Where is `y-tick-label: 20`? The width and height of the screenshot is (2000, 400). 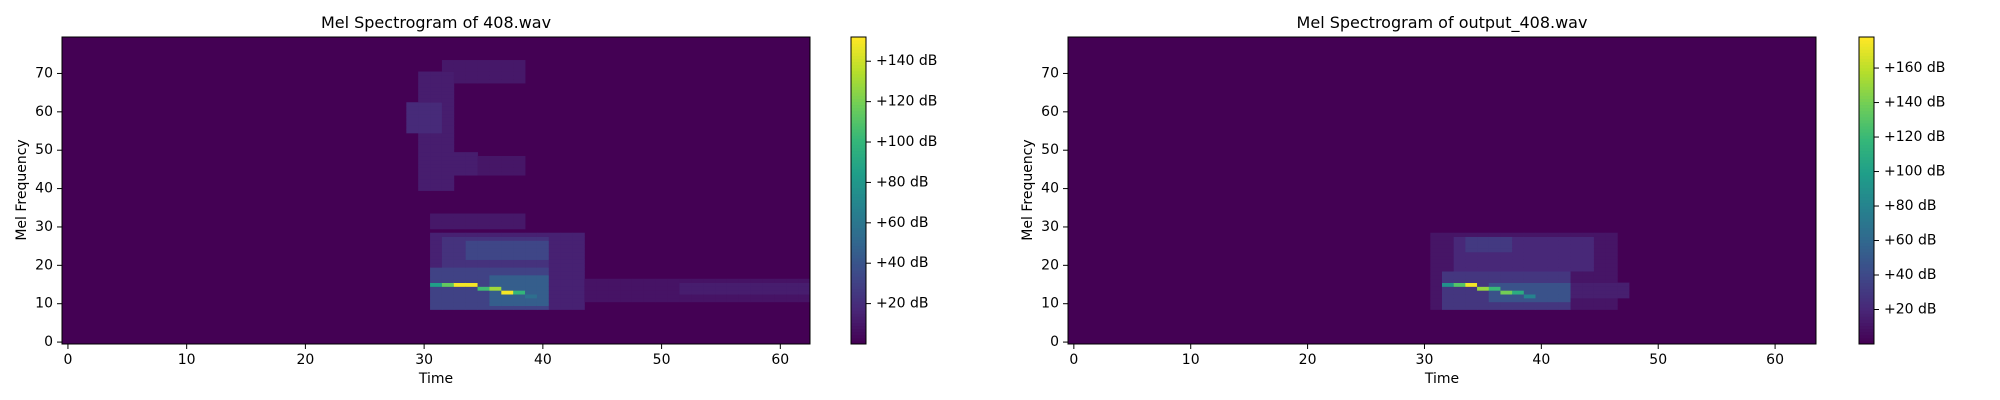 y-tick-label: 20 is located at coordinates (1050, 265).